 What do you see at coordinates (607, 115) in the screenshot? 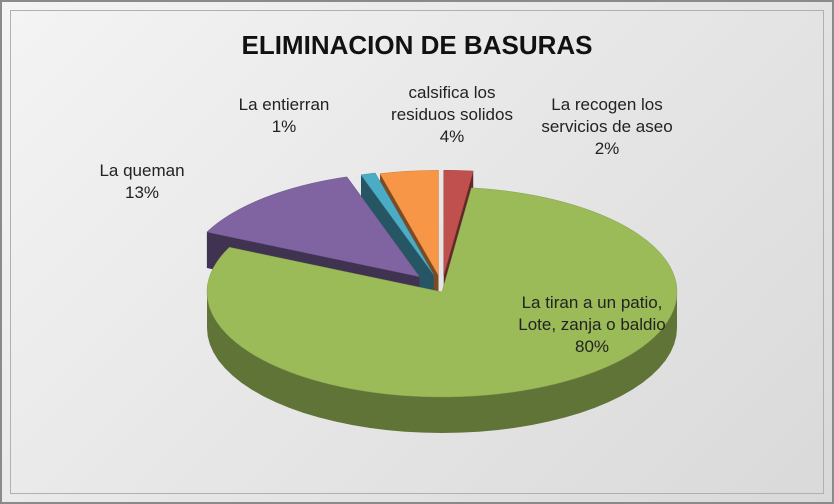
I see `category-label: La recogen los servicios de aseo` at bounding box center [607, 115].